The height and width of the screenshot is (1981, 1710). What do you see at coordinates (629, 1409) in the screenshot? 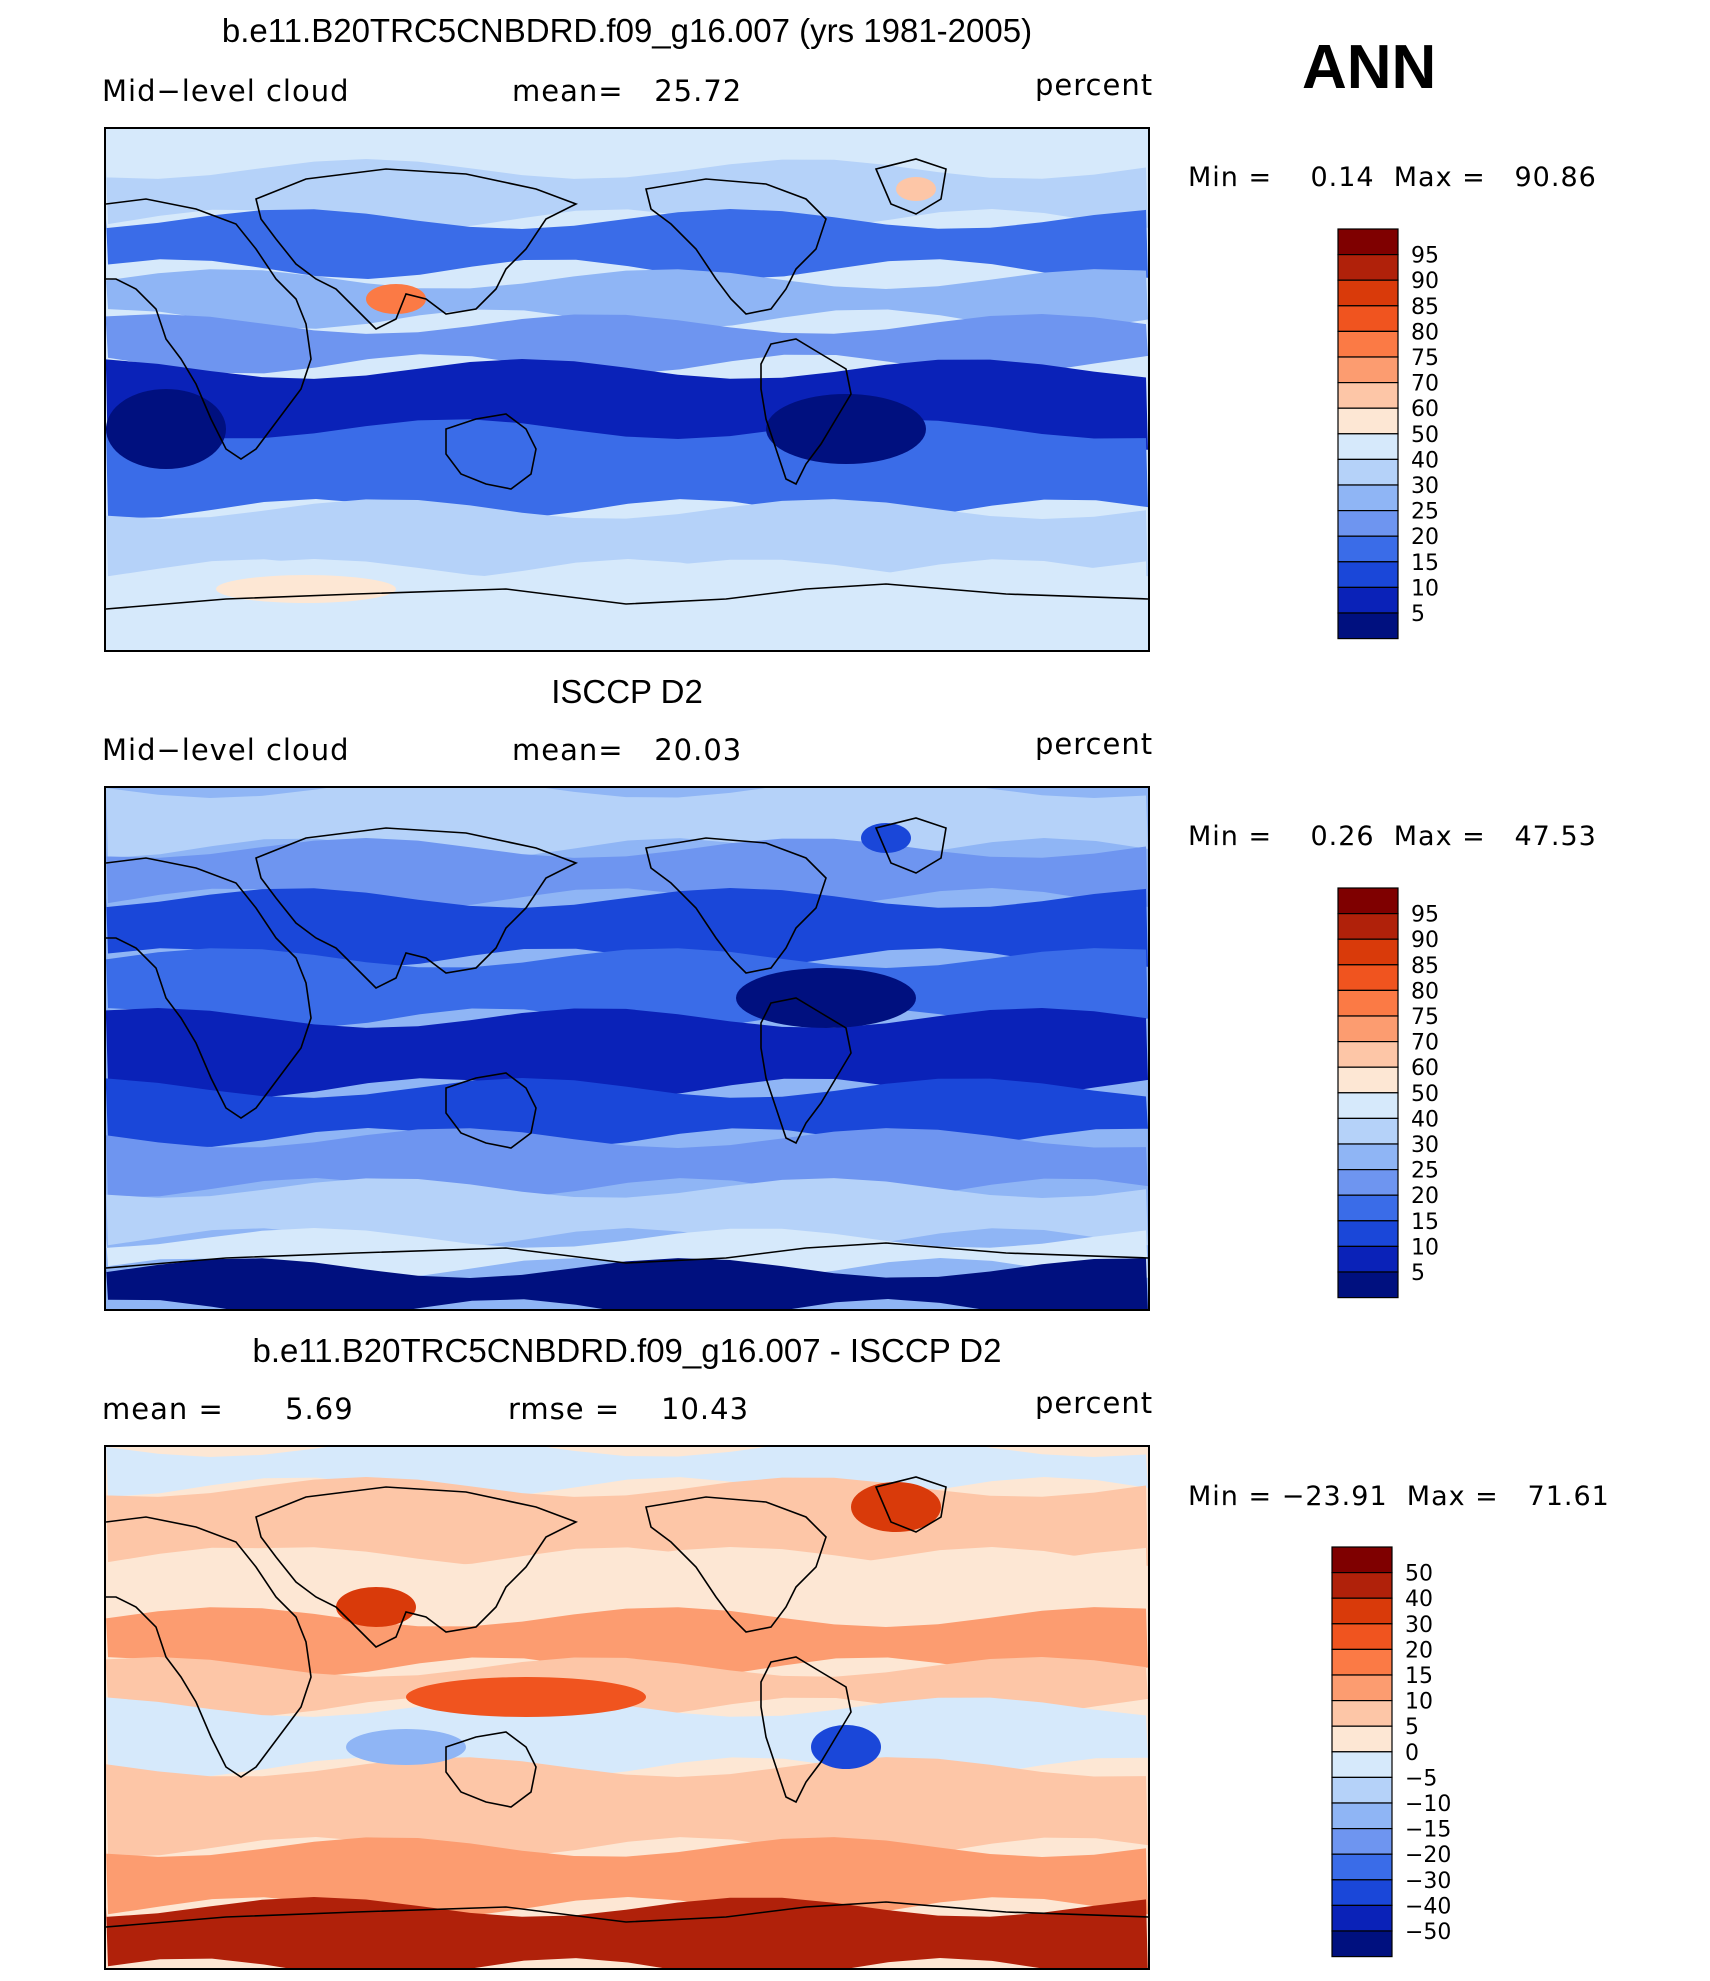
I see `panel3-rmse-label: rmse = 10.43` at bounding box center [629, 1409].